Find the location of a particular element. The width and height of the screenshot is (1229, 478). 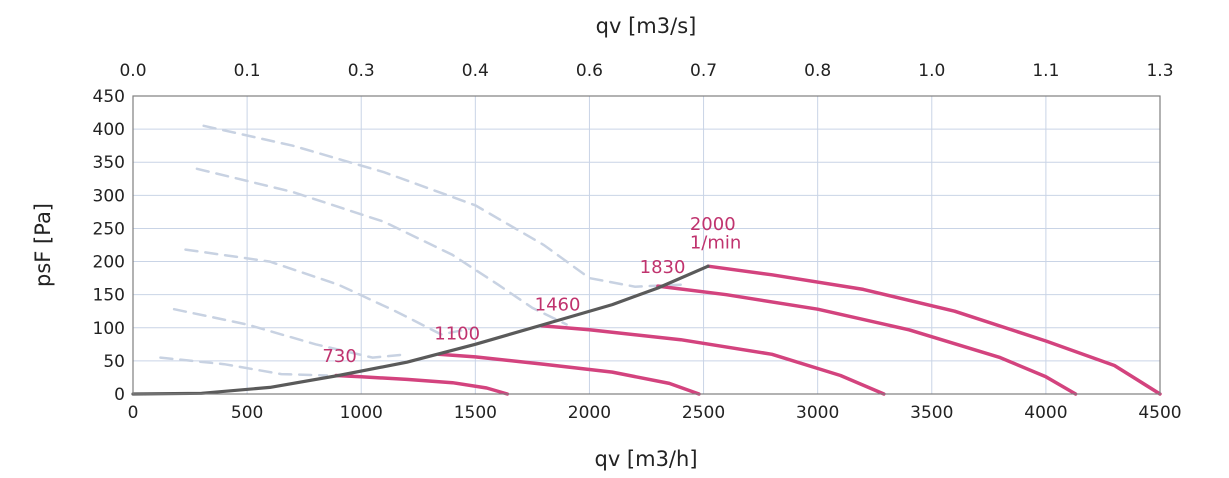

x2-tick-label: 0.4 is located at coordinates (475, 71).